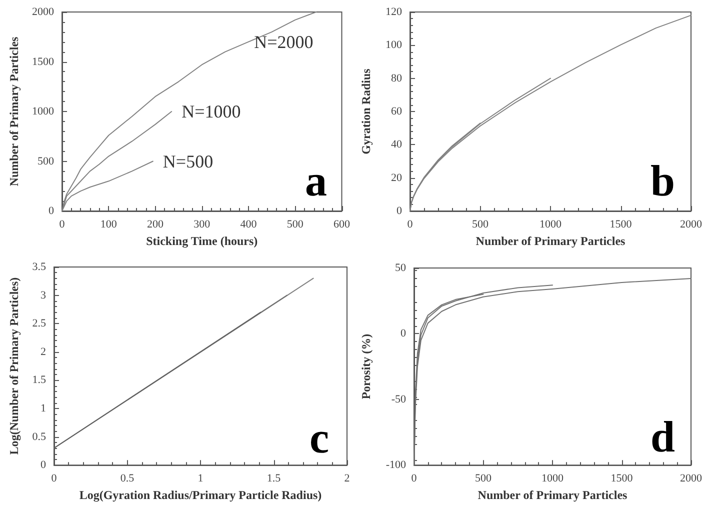  I want to click on y-tick-label: 80, so click(396, 78).